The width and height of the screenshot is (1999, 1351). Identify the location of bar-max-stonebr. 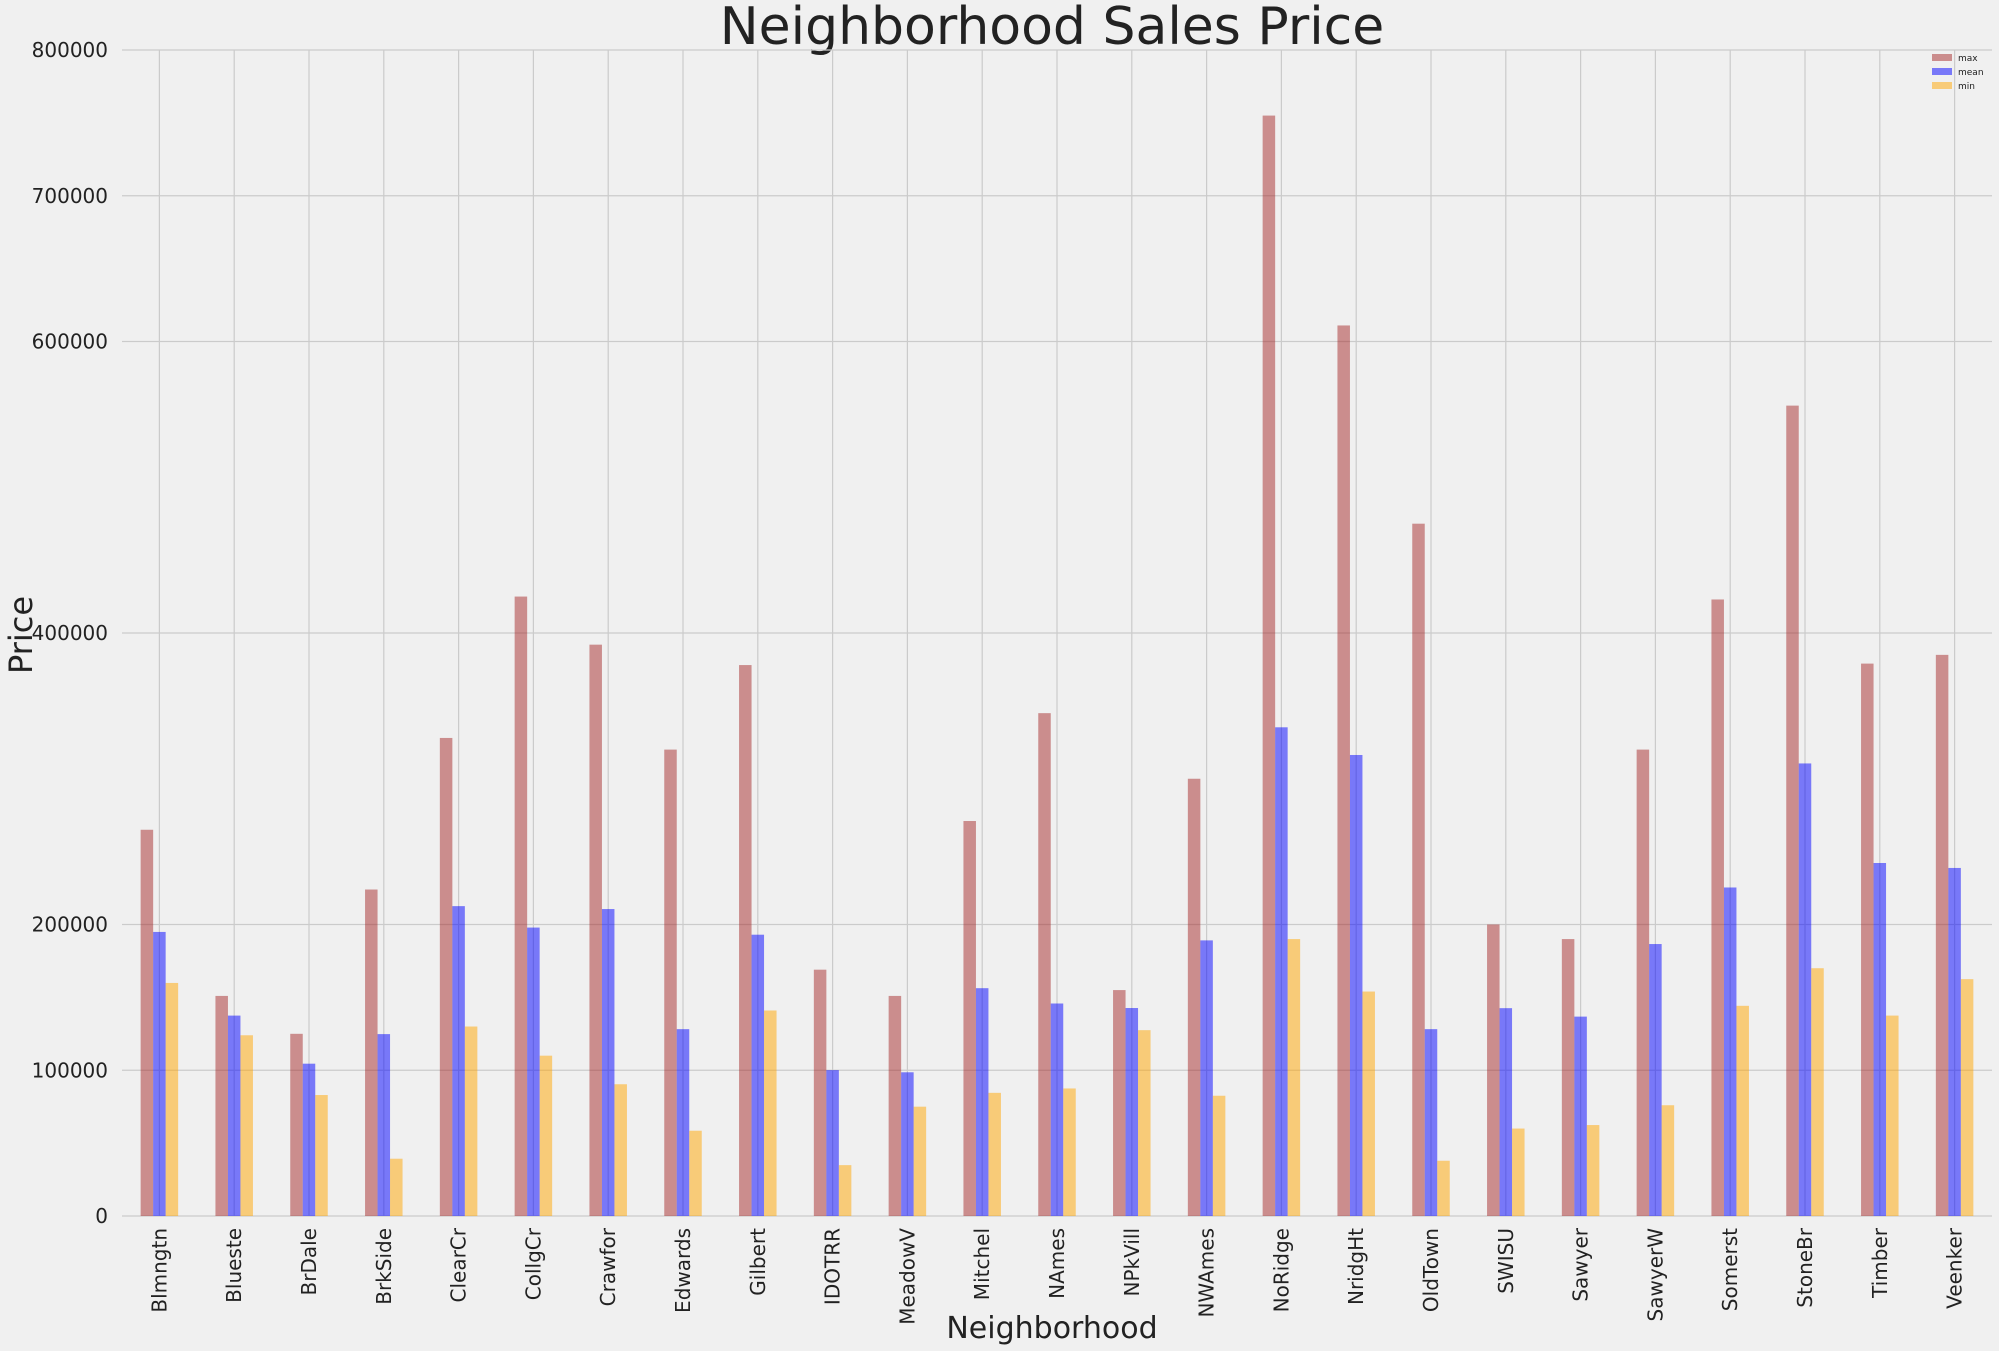
(1792, 810).